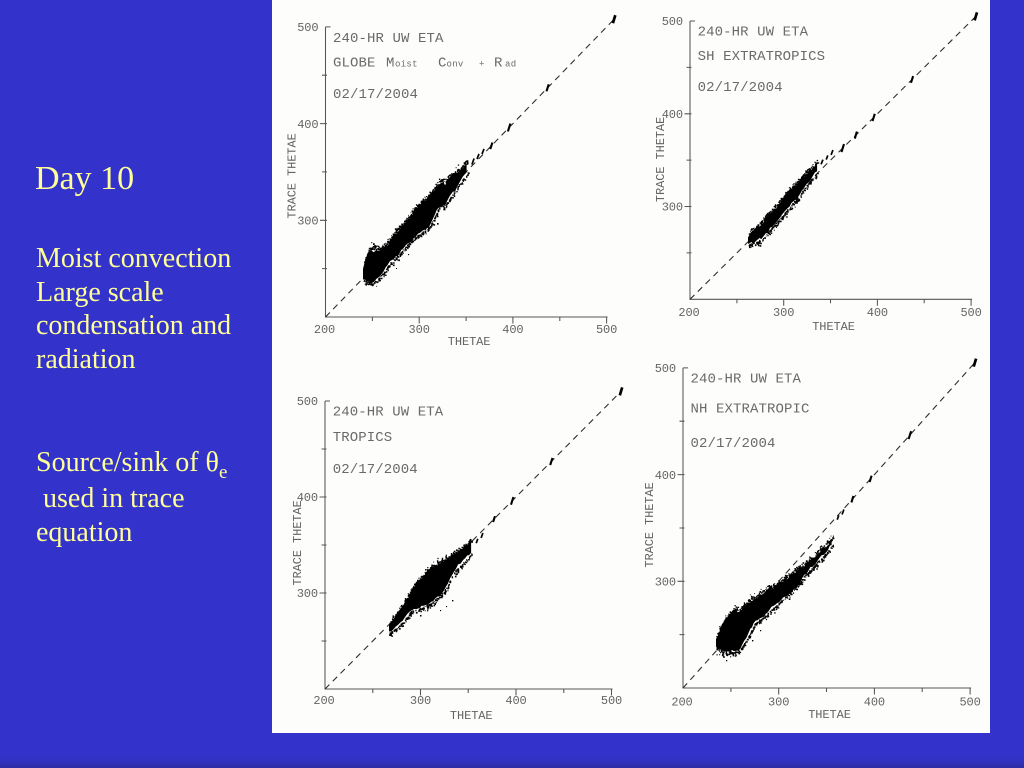  What do you see at coordinates (750, 410) in the screenshot?
I see `svg-text: NH EXTRATROPIC` at bounding box center [750, 410].